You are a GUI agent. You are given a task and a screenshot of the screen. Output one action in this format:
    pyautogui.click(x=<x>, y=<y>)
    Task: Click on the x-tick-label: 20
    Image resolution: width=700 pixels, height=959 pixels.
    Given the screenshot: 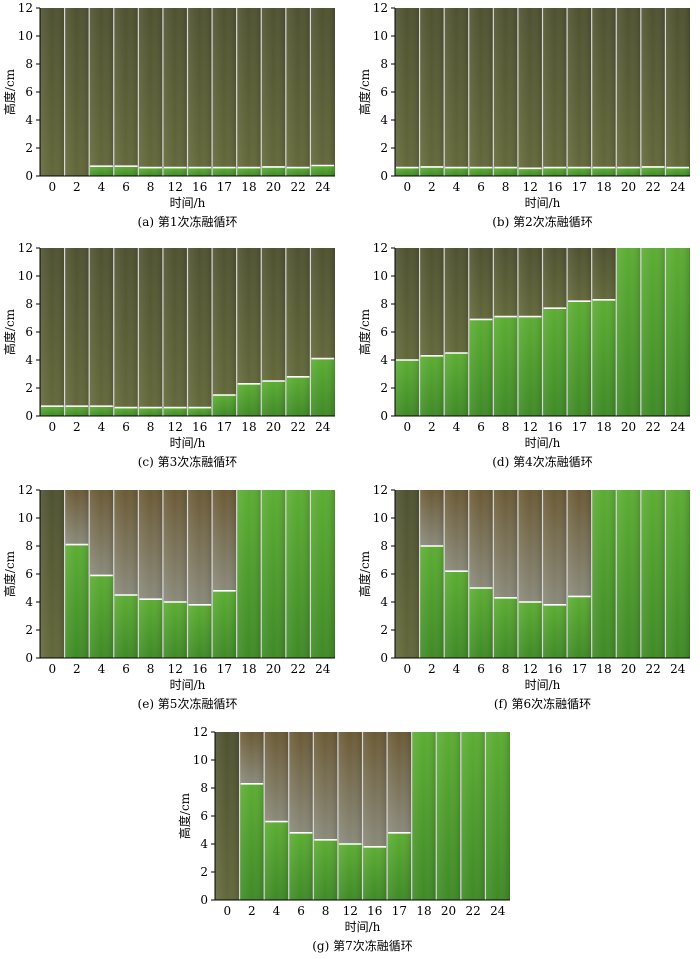 What is the action you would take?
    pyautogui.click(x=628, y=427)
    